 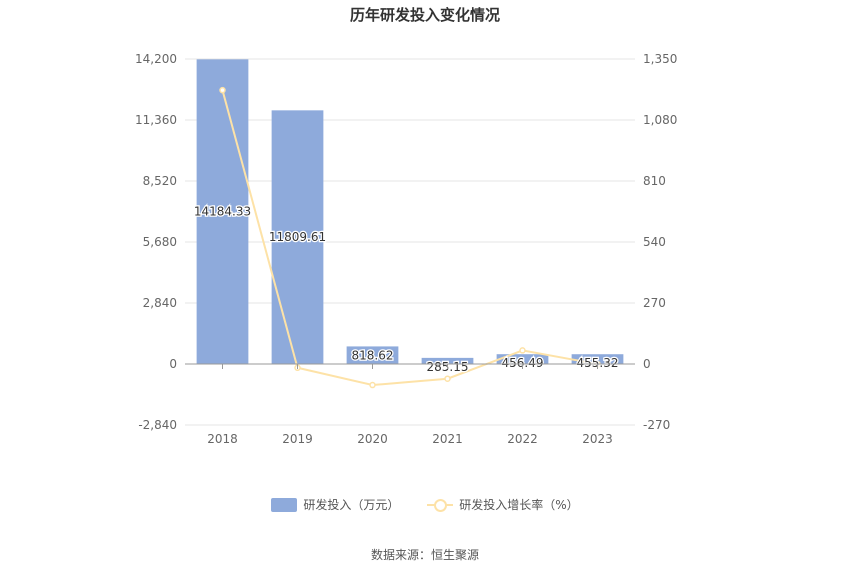 I want to click on legend-item-bar: 研发投入（万元）, so click(x=335, y=504).